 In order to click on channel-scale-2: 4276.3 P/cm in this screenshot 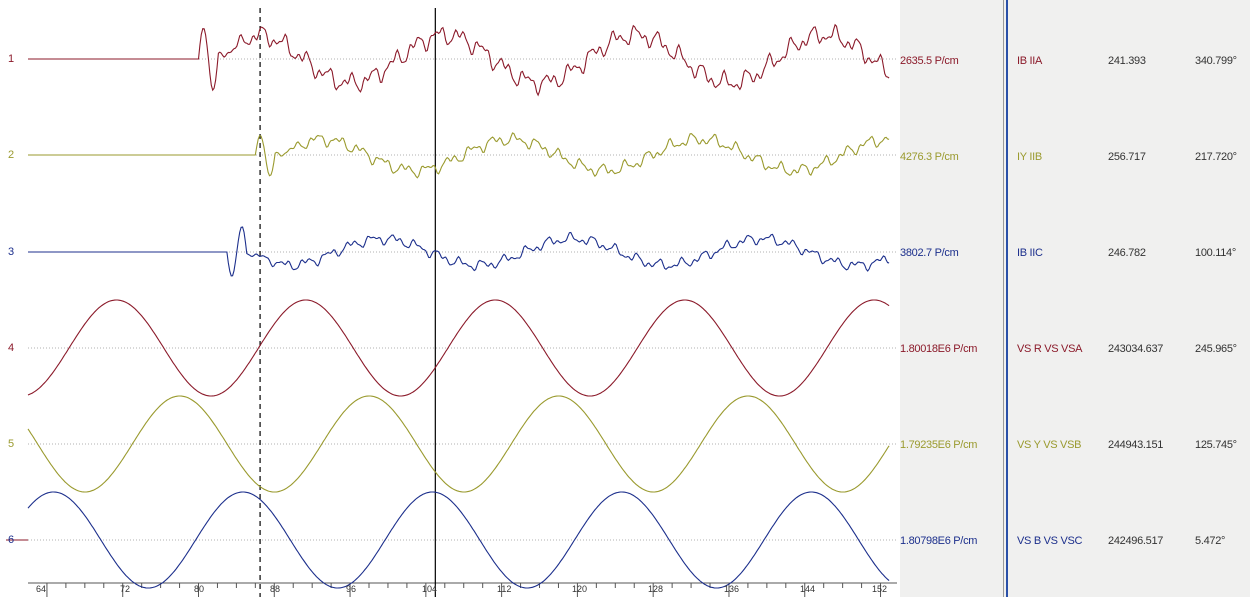, I will do `click(929, 157)`.